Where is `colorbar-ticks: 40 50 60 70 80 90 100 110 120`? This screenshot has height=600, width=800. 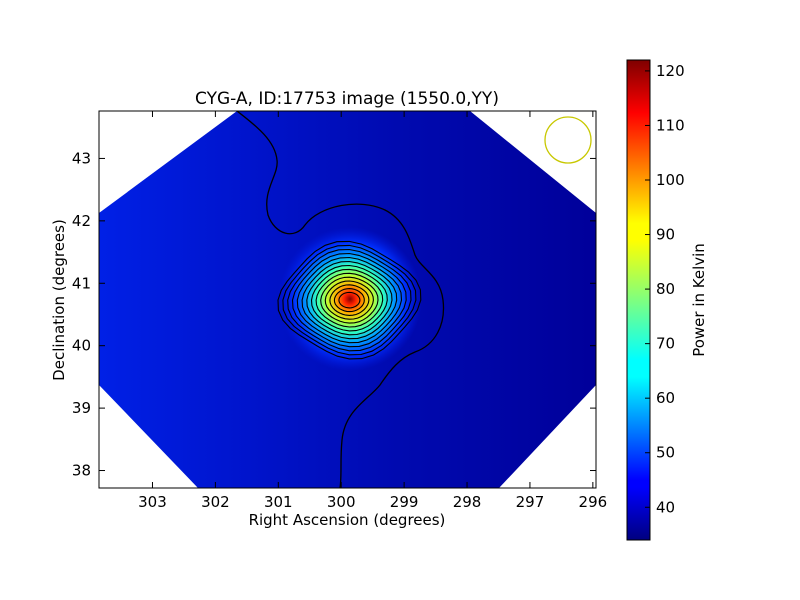
colorbar-ticks: 40 50 60 70 80 90 100 110 120 is located at coordinates (665, 289).